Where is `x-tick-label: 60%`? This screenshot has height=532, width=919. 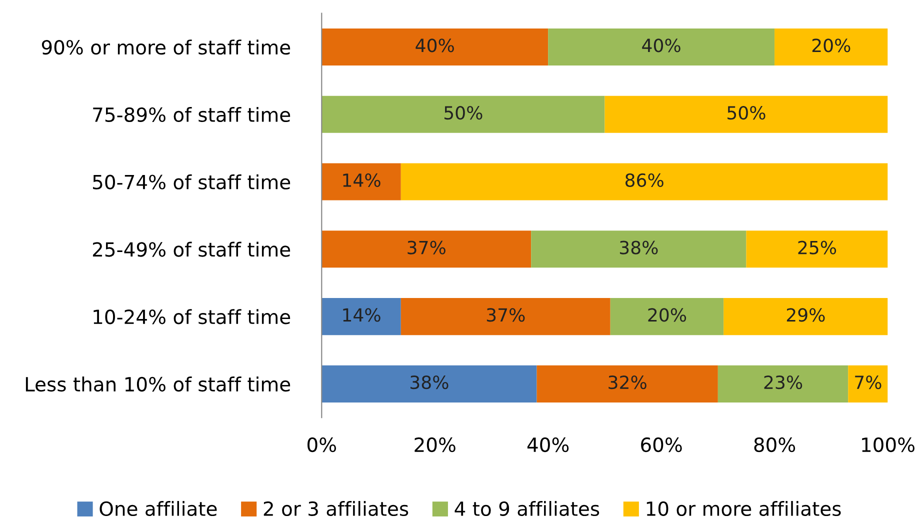 x-tick-label: 60% is located at coordinates (661, 444).